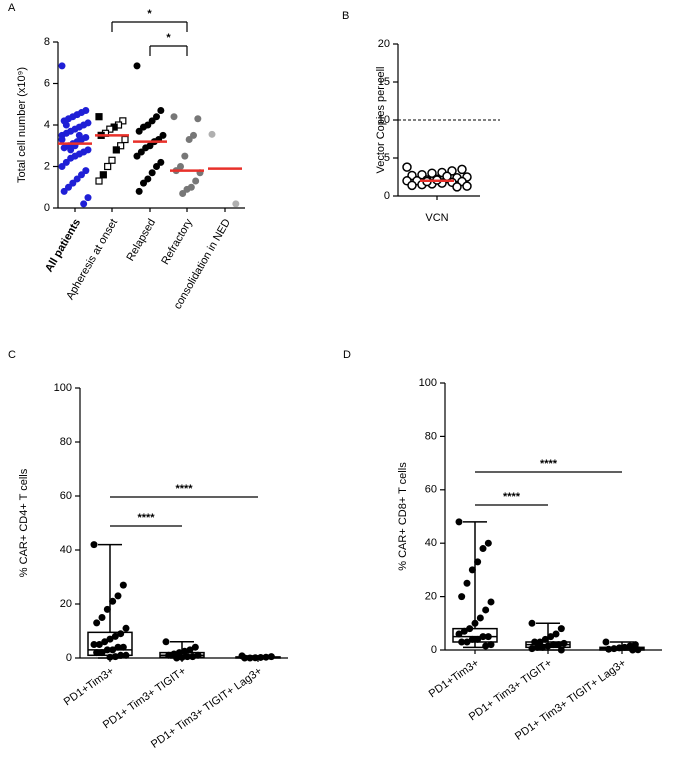 The height and width of the screenshot is (777, 685). Describe the element at coordinates (12, 8) in the screenshot. I see `panel-label: A` at that location.